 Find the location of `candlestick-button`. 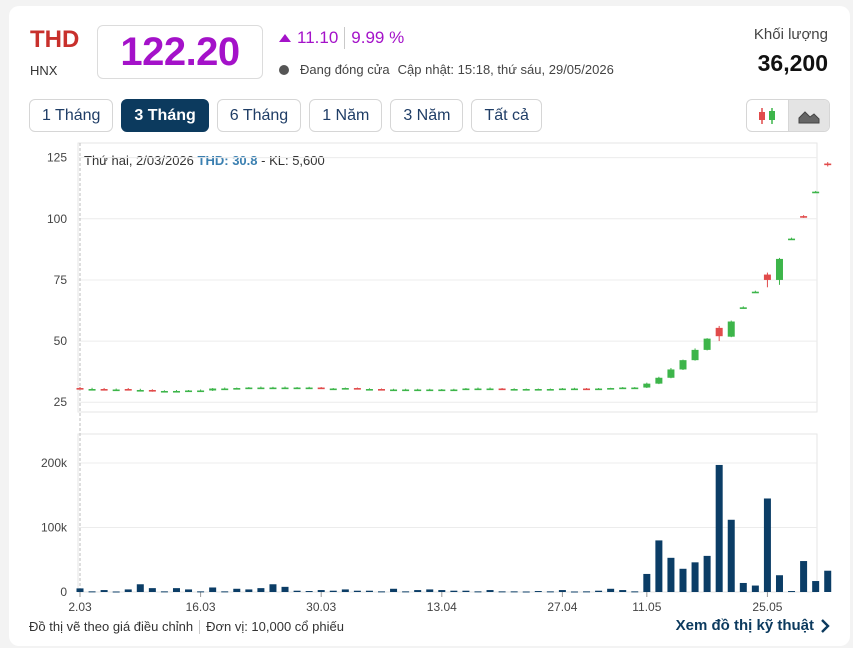

candlestick-button is located at coordinates (767, 115).